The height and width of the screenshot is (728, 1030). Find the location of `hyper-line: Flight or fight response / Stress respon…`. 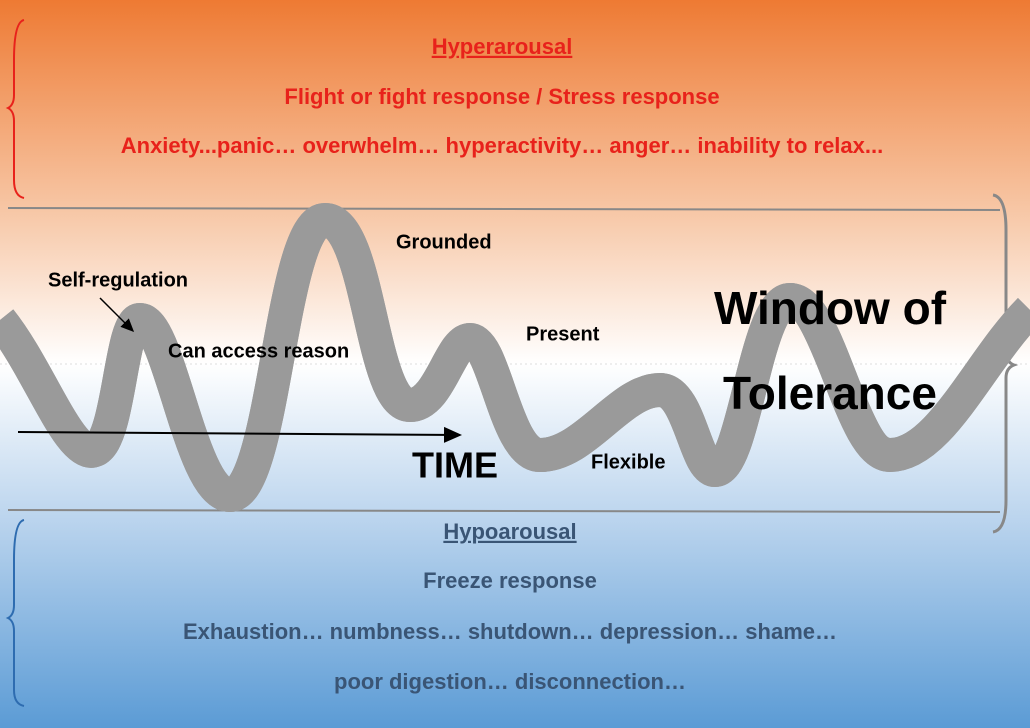

hyper-line: Flight or fight response / Stress respon… is located at coordinates (501, 96).